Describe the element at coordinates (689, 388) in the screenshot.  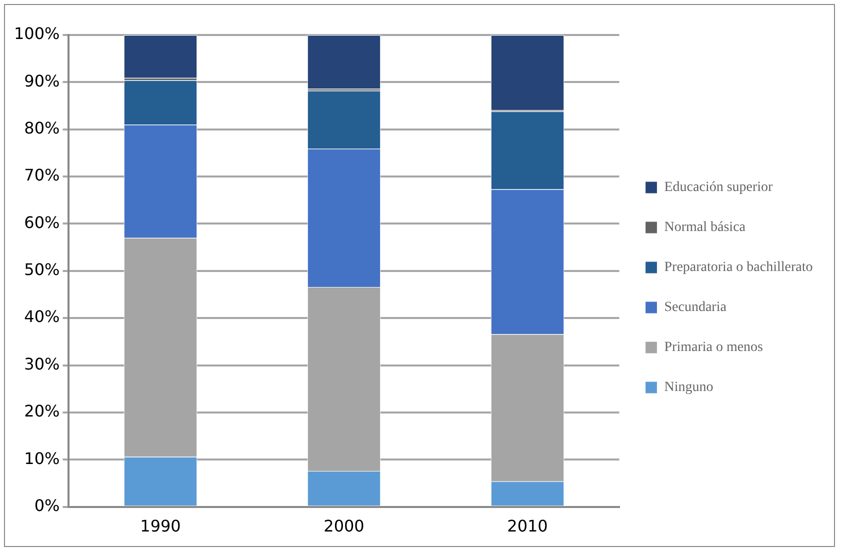
I see `legend-label: Ninguno` at that location.